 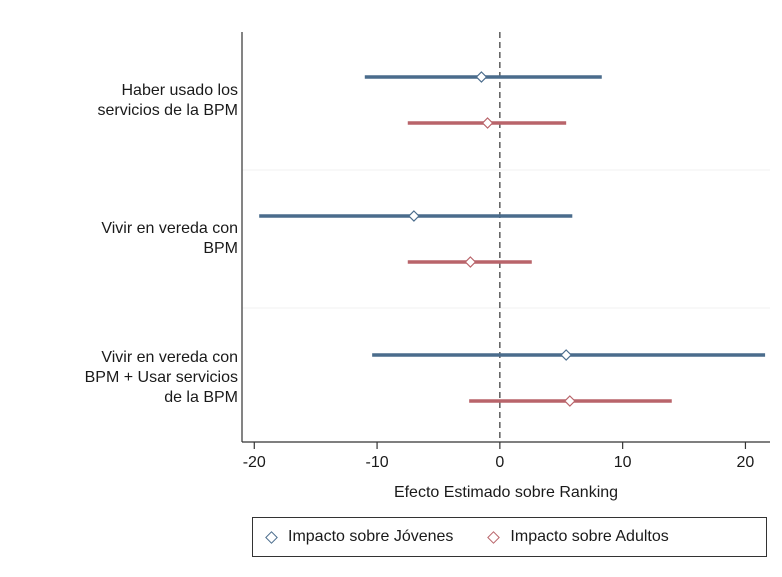 I want to click on x-tick-label-3: 10, so click(x=623, y=462).